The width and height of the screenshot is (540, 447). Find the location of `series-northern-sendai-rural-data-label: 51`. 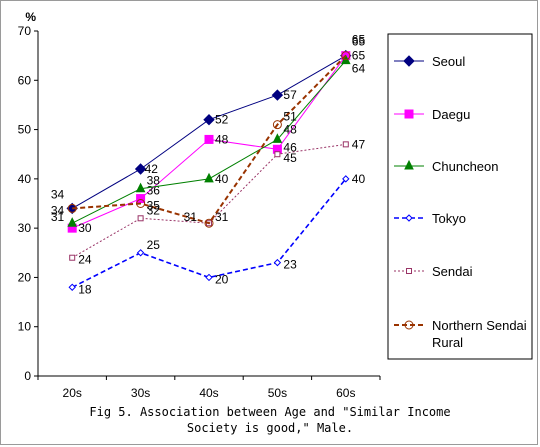

series-northern-sendai-rural-data-label: 51 is located at coordinates (290, 117).